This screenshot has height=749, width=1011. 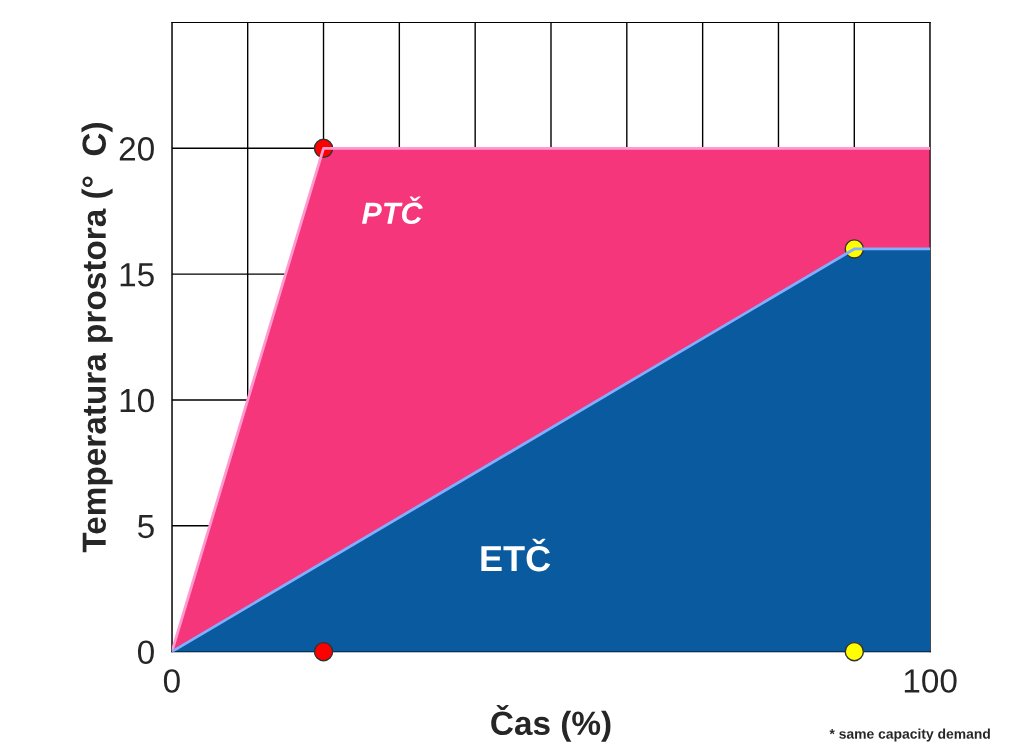 What do you see at coordinates (136, 149) in the screenshot?
I see `y-tick-label: 20` at bounding box center [136, 149].